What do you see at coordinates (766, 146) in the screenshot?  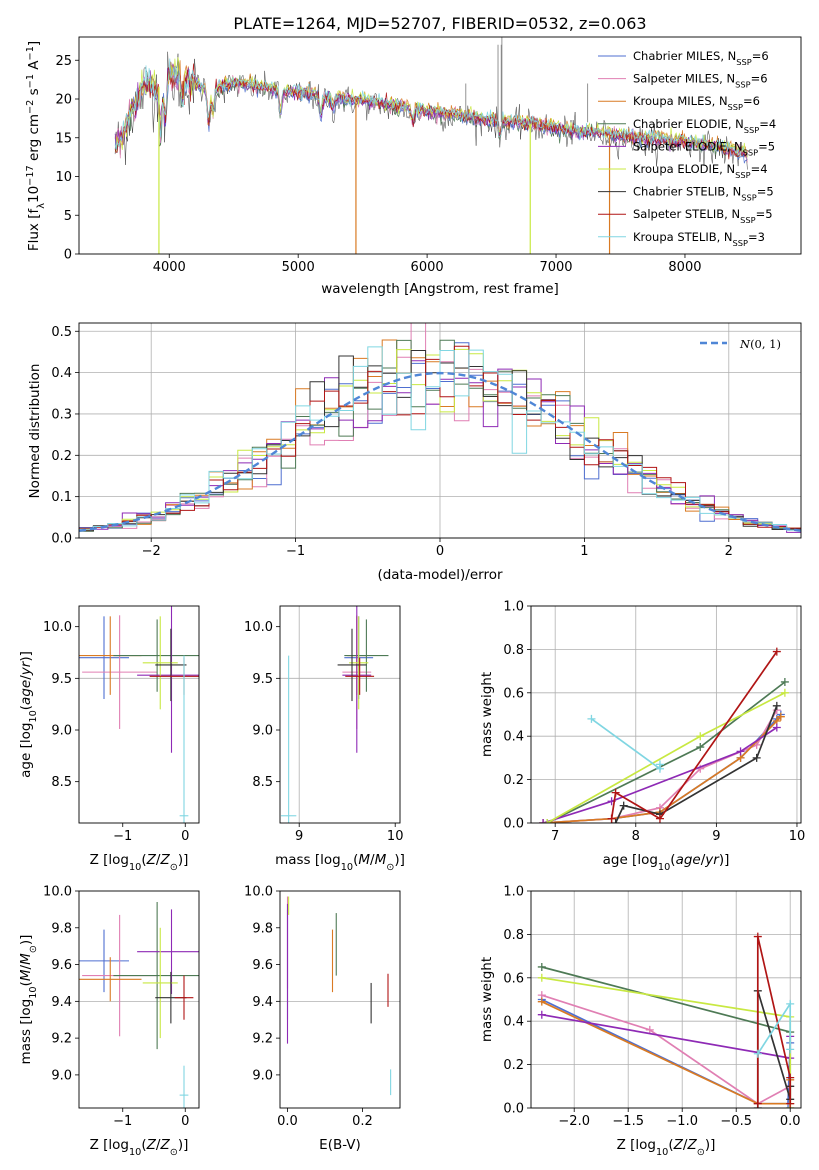 I see `legend-label-end: =5` at bounding box center [766, 146].